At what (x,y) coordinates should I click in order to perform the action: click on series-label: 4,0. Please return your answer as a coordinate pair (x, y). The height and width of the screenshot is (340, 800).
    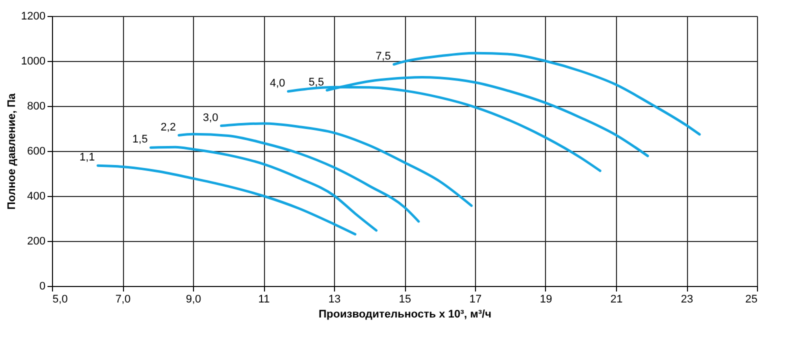
    Looking at the image, I should click on (278, 83).